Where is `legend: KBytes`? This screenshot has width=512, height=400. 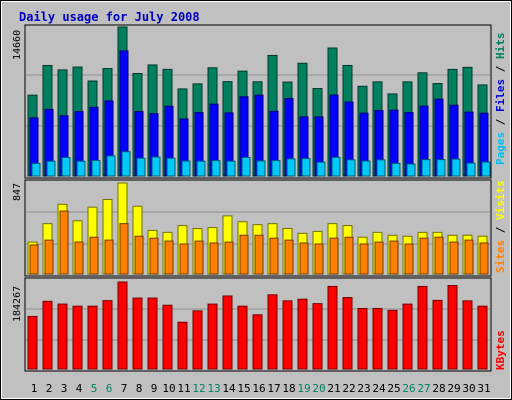
legend: KBytes is located at coordinates (500, 350).